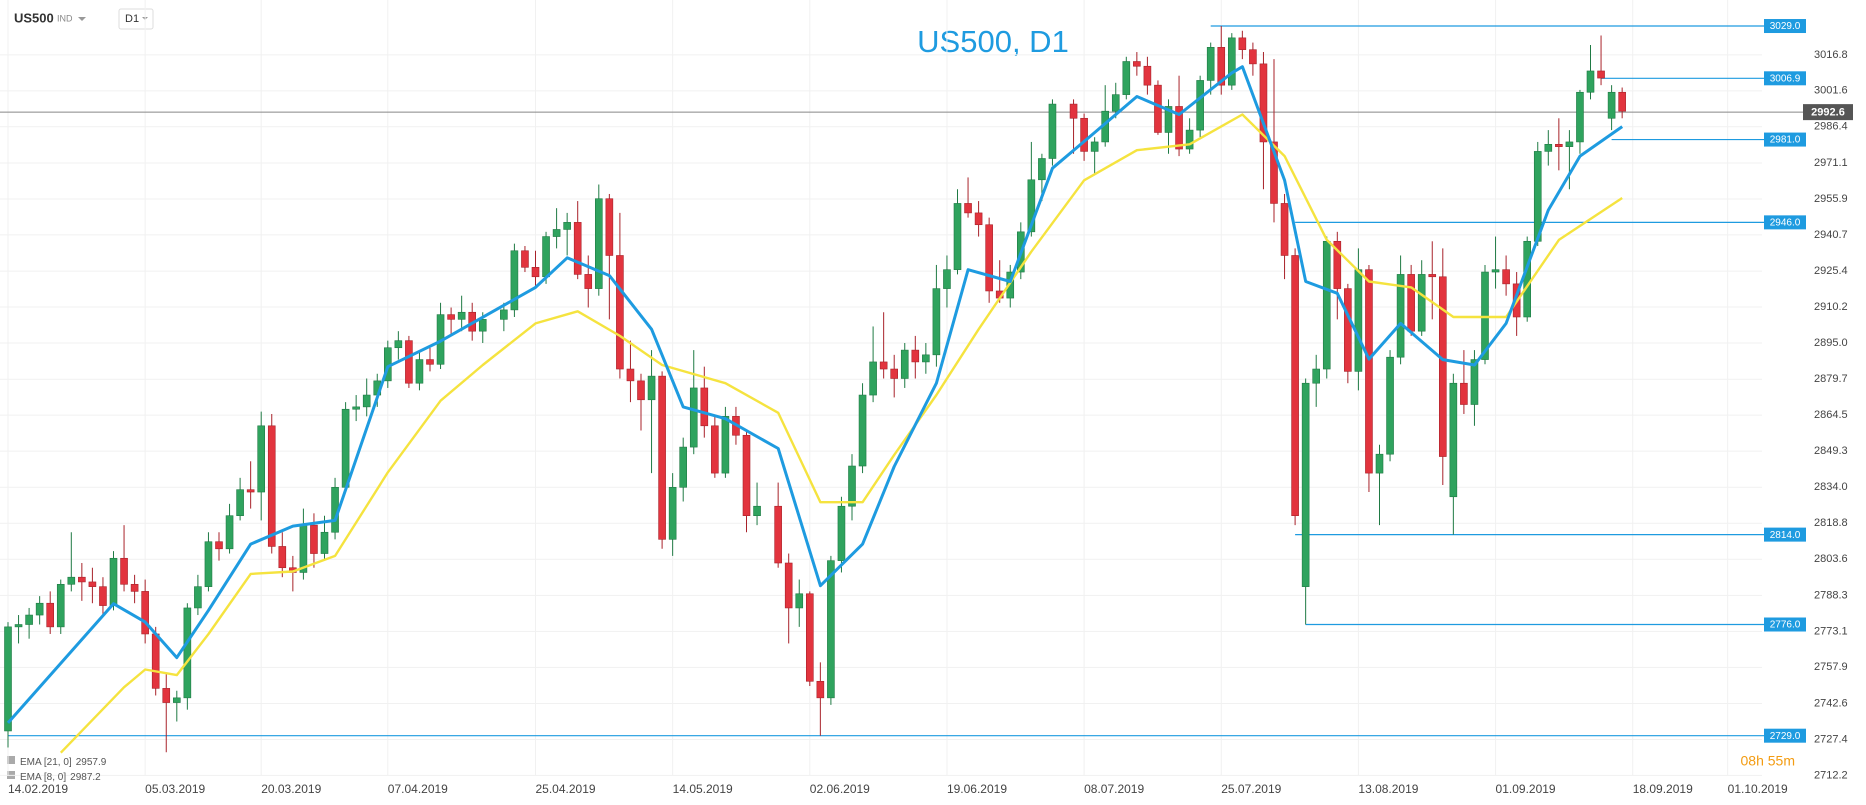 The height and width of the screenshot is (805, 1866). Describe the element at coordinates (65, 18) in the screenshot. I see `market-tag: IND` at that location.